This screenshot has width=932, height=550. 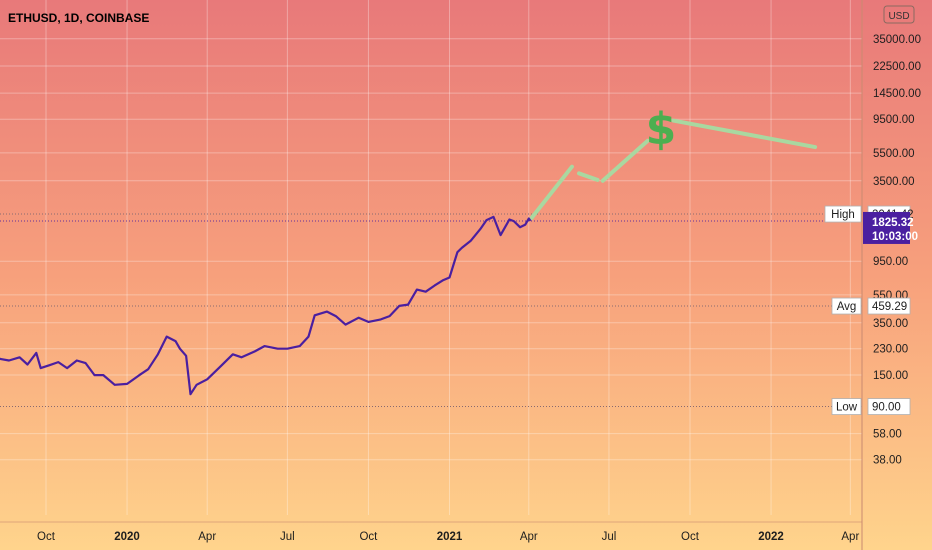 What do you see at coordinates (890, 376) in the screenshot?
I see `y-tick-label: 150.00` at bounding box center [890, 376].